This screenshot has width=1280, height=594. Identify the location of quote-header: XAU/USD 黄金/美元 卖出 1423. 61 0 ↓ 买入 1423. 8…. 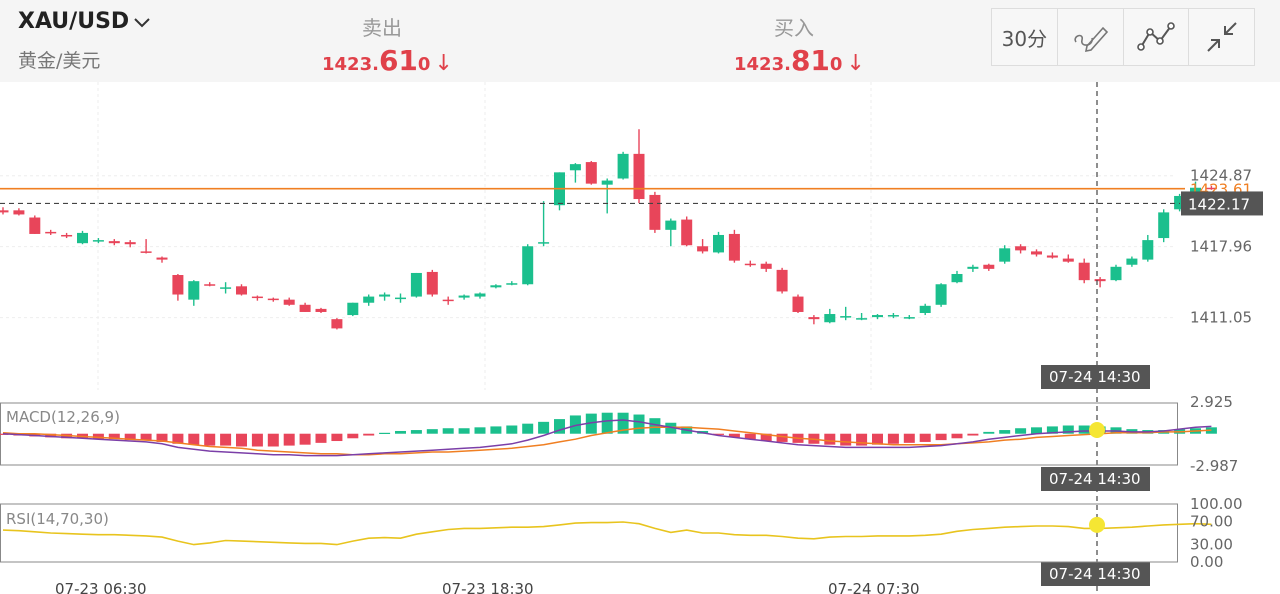
(640, 41).